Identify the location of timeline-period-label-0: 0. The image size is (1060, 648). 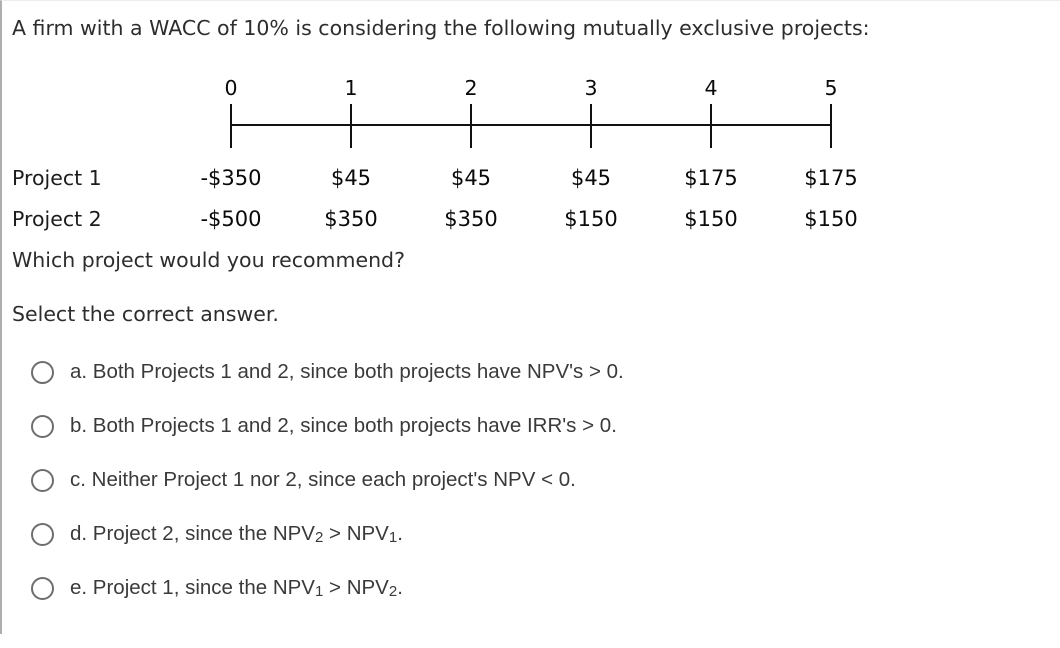
(231, 88).